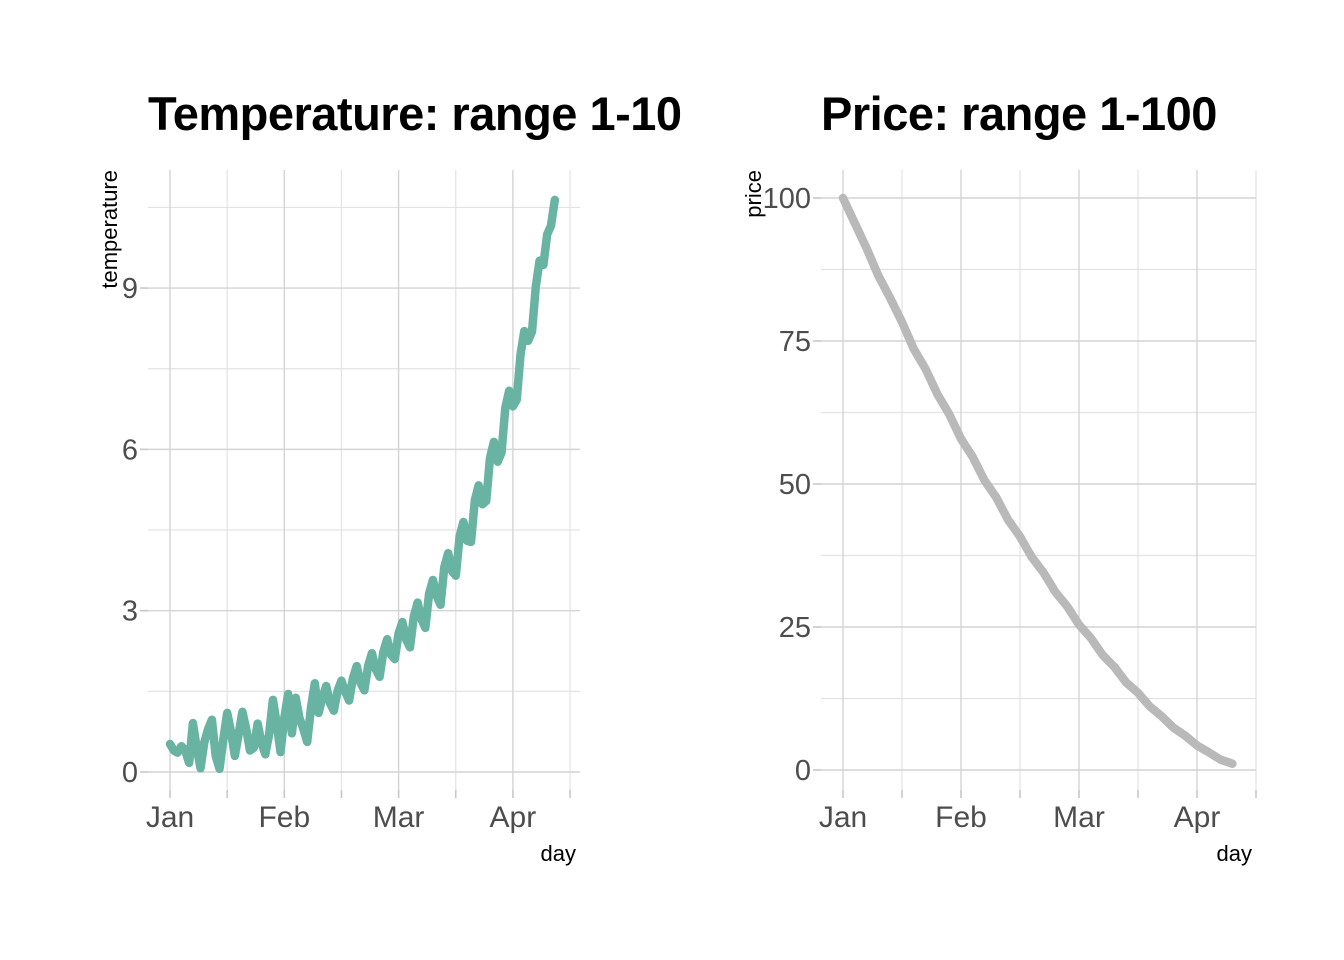 Image resolution: width=1344 pixels, height=960 pixels. Describe the element at coordinates (787, 199) in the screenshot. I see `y-tick-label: 100` at that location.